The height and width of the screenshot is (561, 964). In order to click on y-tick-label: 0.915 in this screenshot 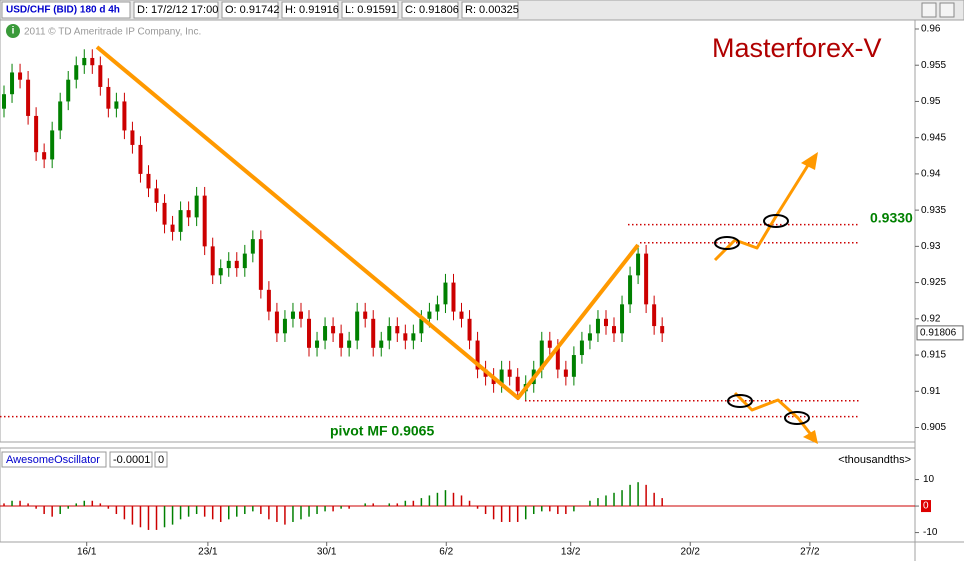, I will do `click(933, 355)`.